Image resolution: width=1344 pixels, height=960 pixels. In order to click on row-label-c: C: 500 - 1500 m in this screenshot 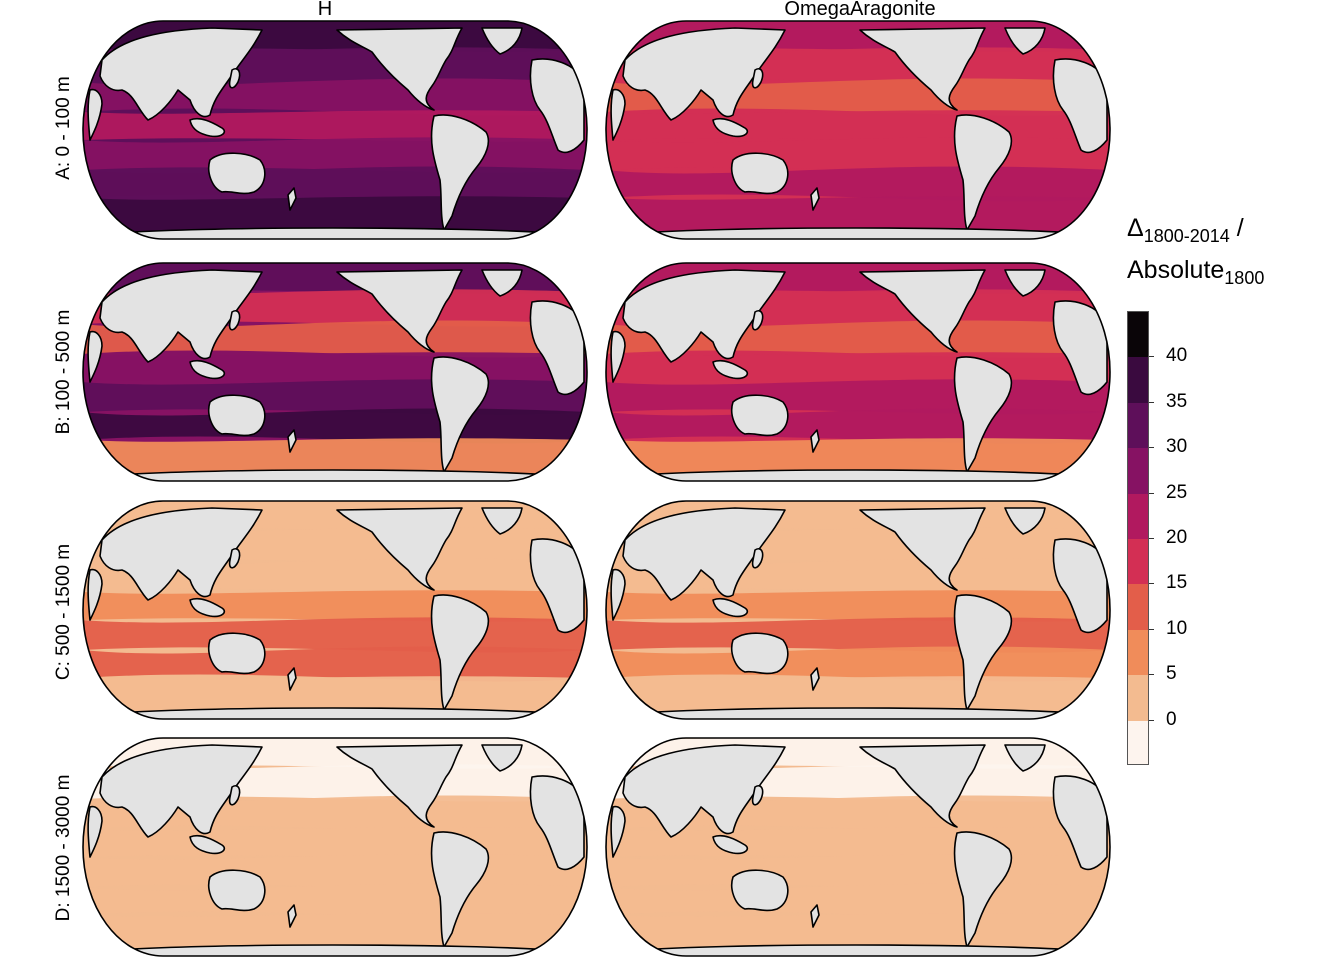, I will do `click(63, 612)`.